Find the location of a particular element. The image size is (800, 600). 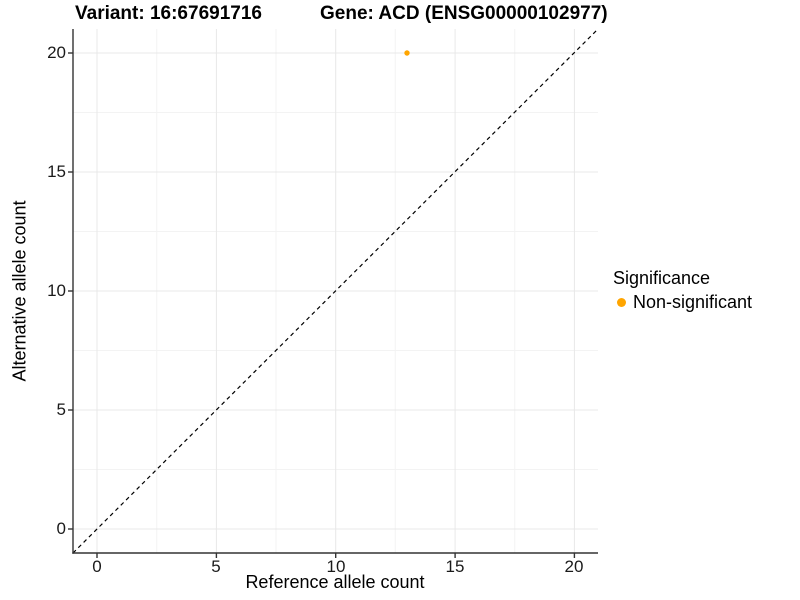

y-tick-label-10: 10 is located at coordinates (56, 290).